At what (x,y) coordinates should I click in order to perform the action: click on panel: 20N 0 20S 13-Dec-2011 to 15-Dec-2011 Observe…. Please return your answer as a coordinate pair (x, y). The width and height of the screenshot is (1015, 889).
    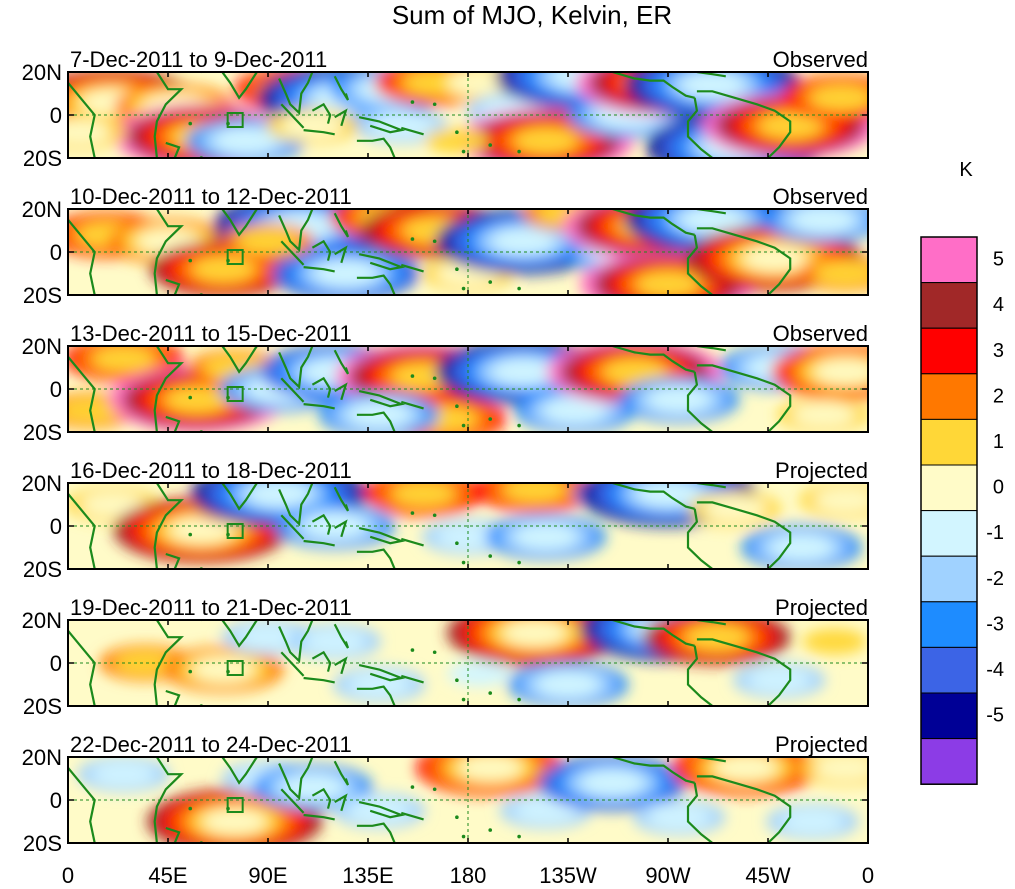
    Looking at the image, I should click on (445, 383).